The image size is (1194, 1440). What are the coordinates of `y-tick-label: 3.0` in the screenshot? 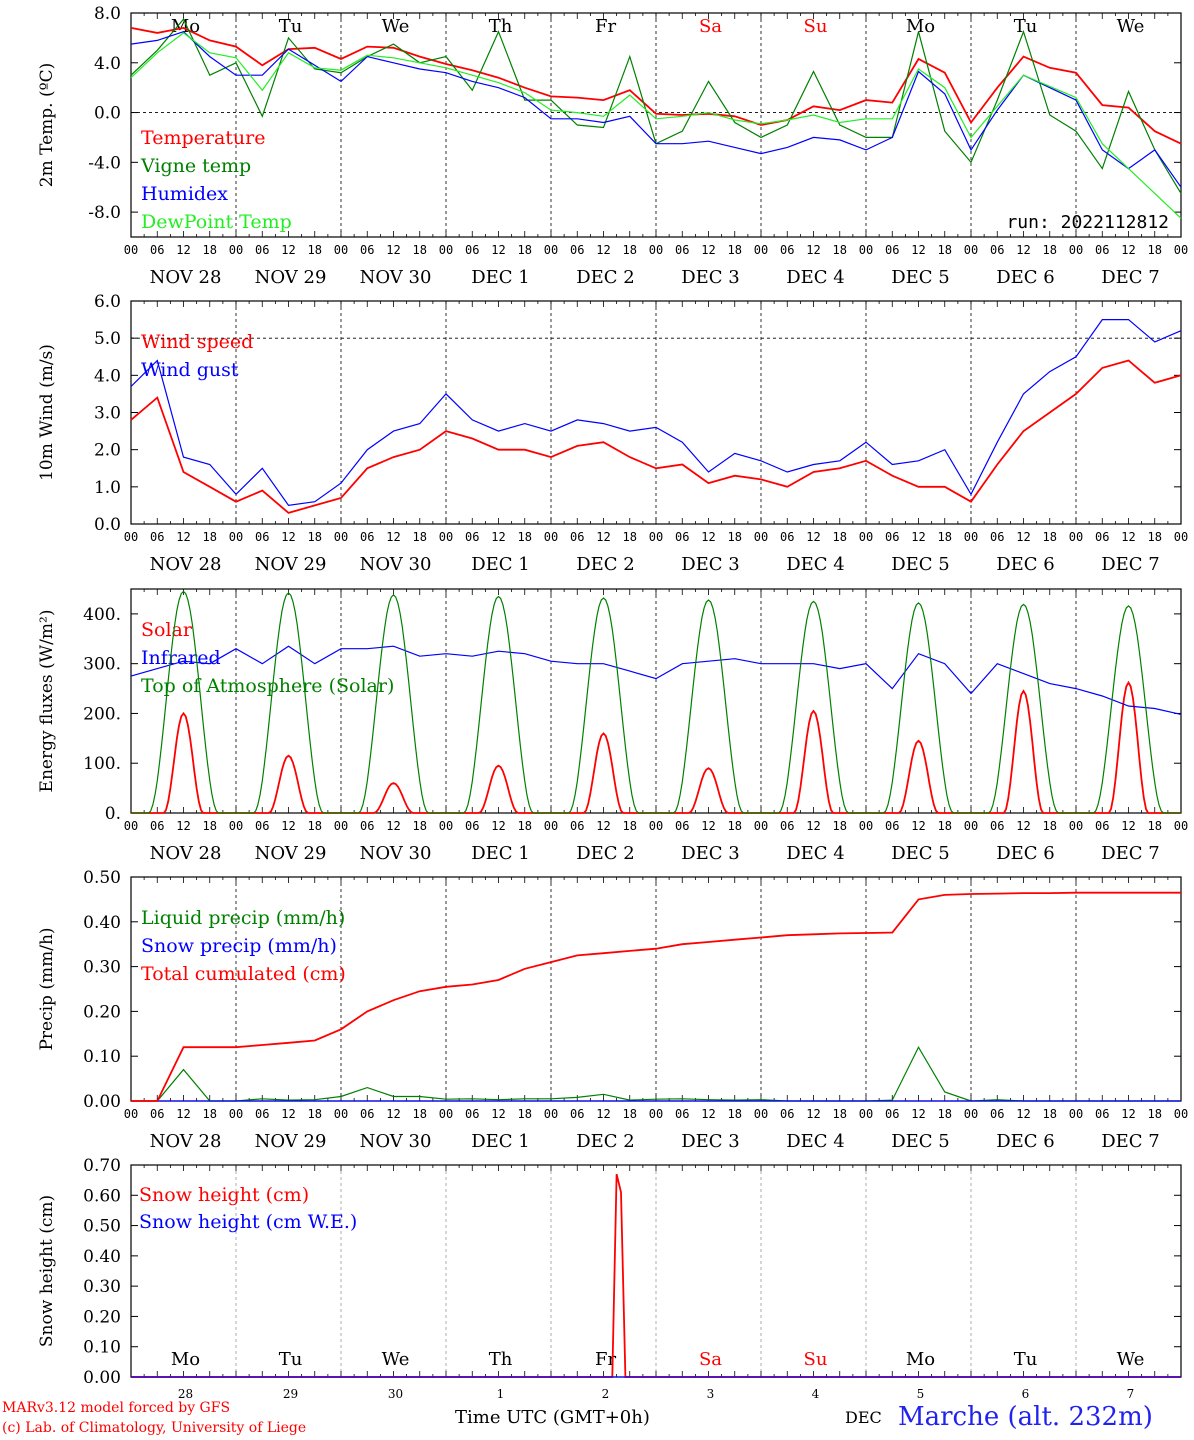 It's located at (107, 414).